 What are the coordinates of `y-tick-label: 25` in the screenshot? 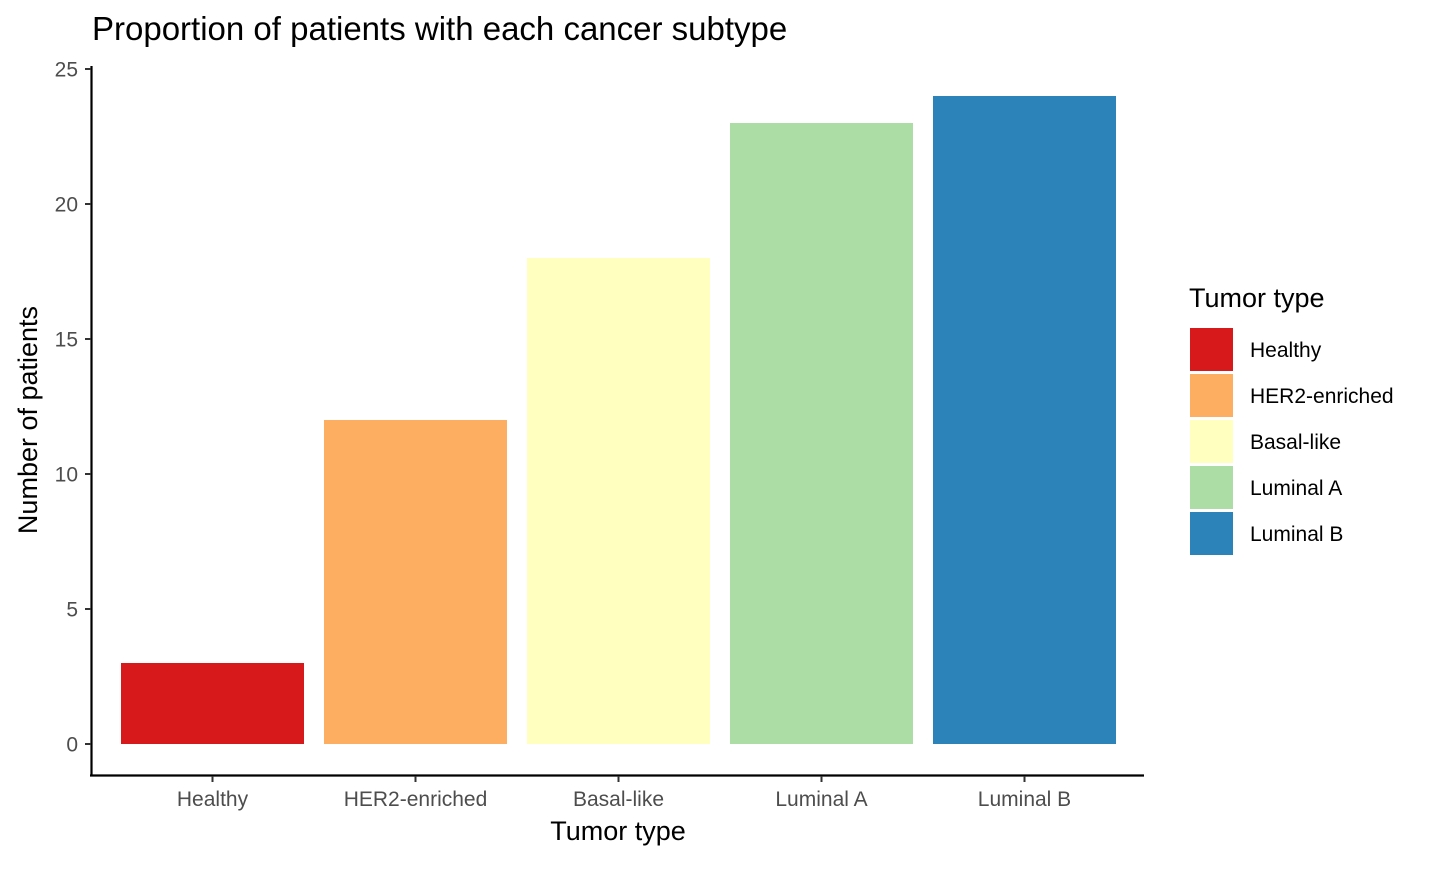 It's located at (66, 70).